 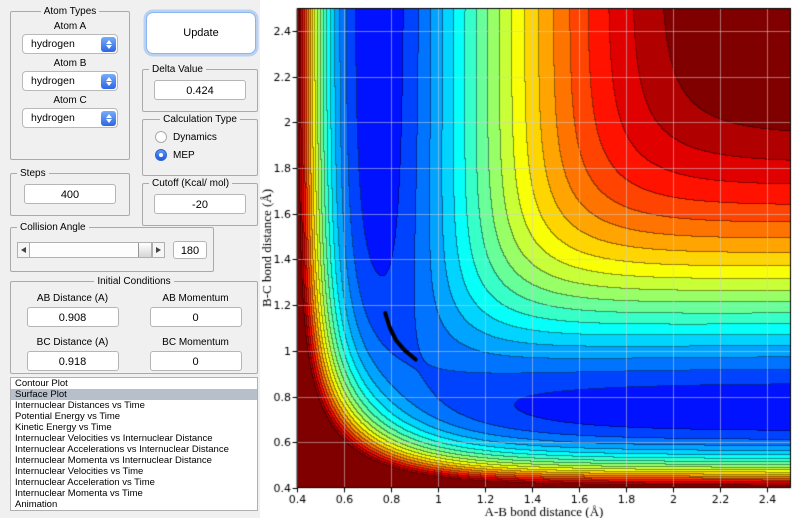 What do you see at coordinates (85, 482) in the screenshot?
I see `list-item: Internuclear Acceleration vs Time` at bounding box center [85, 482].